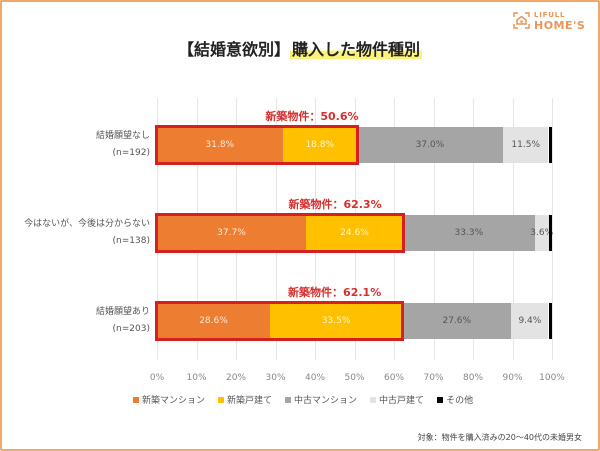 The width and height of the screenshot is (600, 451). I want to click on stacked-bar: 37.7% 24.6% 33.3% 3.6%, so click(355, 233).